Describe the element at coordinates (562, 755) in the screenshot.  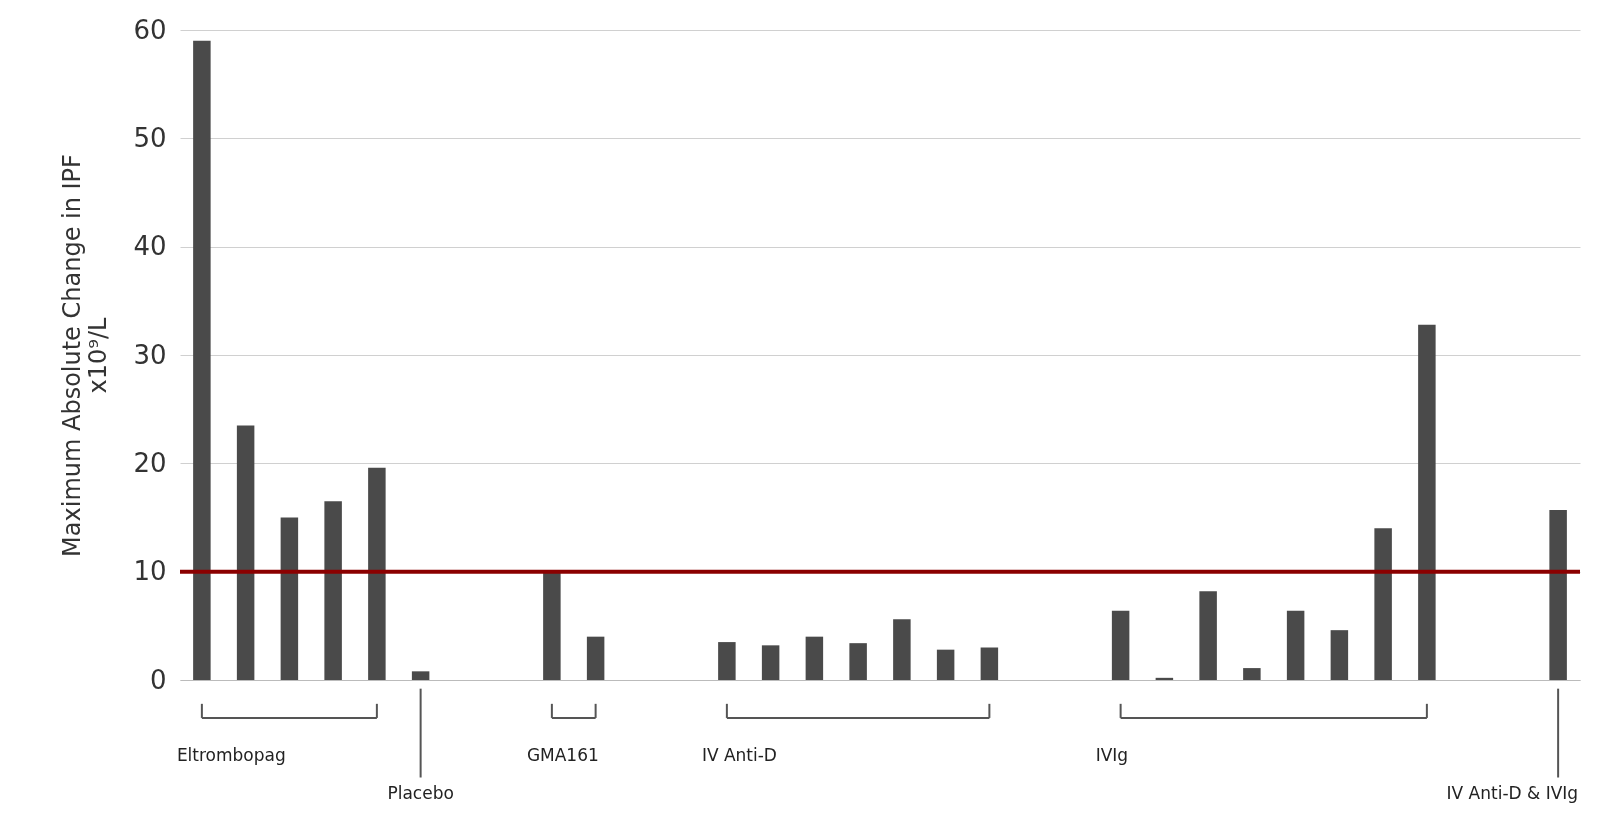
I see `text: GMA161` at that location.